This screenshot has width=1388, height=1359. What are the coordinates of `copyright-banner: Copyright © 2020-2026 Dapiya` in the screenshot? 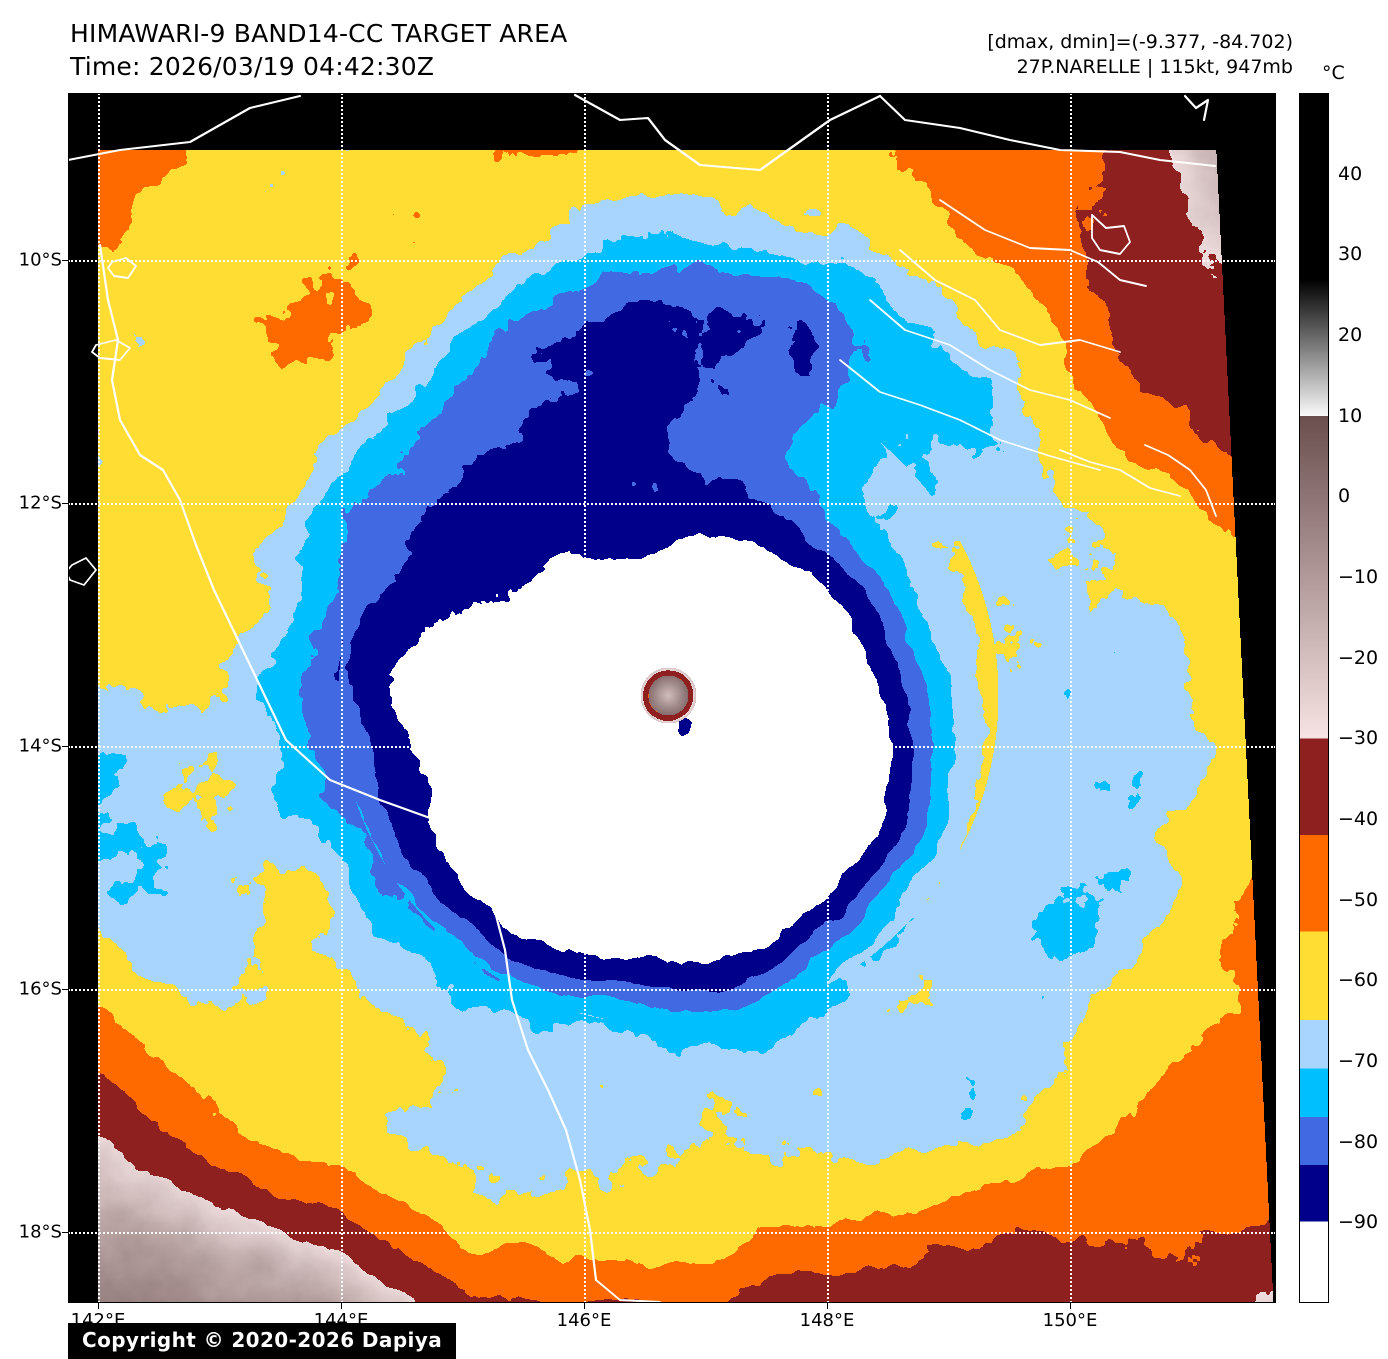 It's located at (262, 1341).